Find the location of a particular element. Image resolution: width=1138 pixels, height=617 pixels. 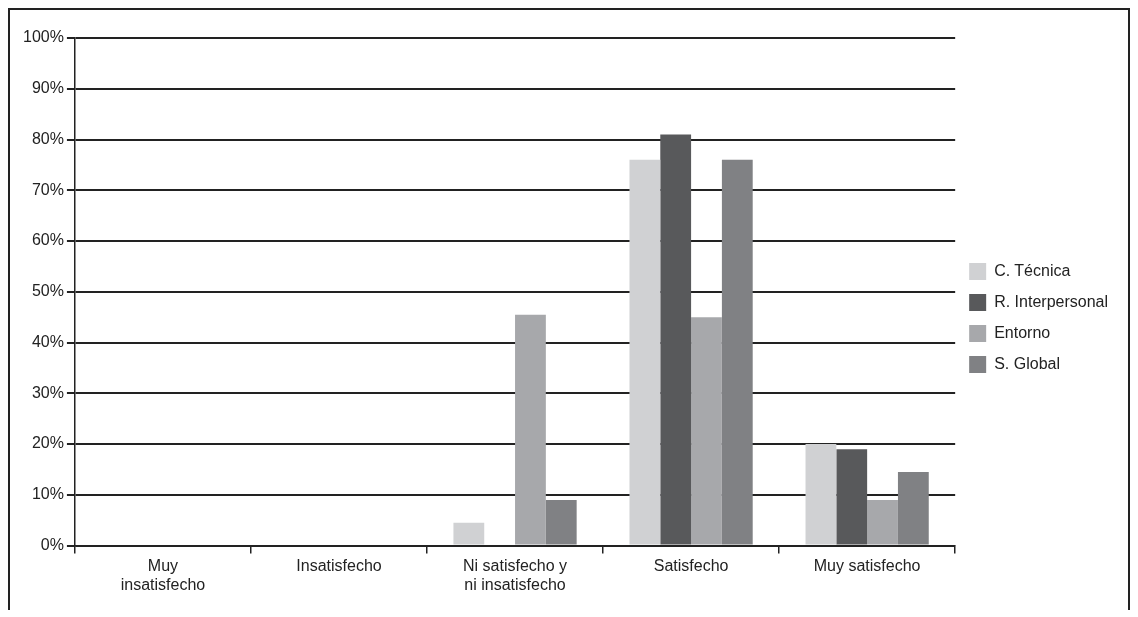

x-tick-label: Ni satisfecho y ni insatisfecho is located at coordinates (515, 574).